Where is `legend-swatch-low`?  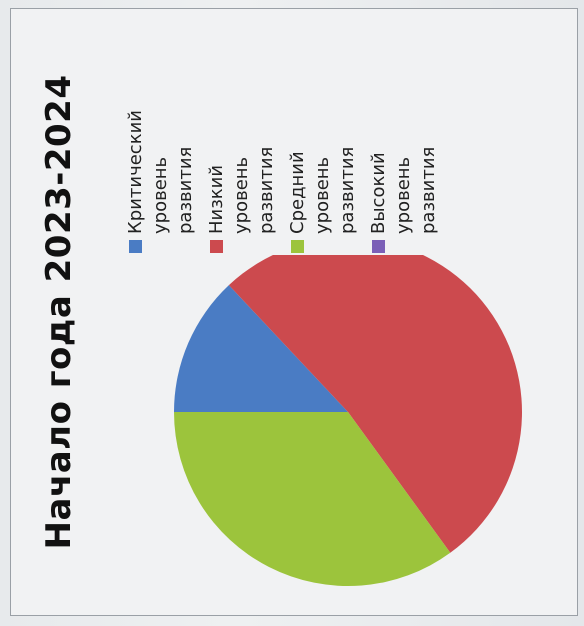
legend-swatch-low is located at coordinates (216, 246).